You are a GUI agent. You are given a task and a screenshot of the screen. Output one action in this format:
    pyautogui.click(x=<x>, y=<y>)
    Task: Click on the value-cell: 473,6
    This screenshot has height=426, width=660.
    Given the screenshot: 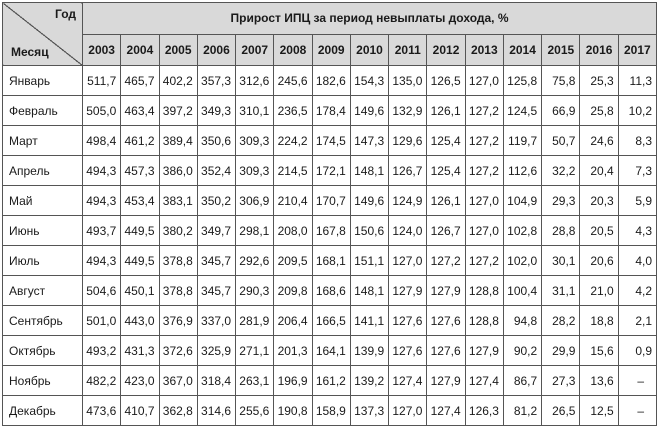 What is the action you would take?
    pyautogui.click(x=101, y=410)
    